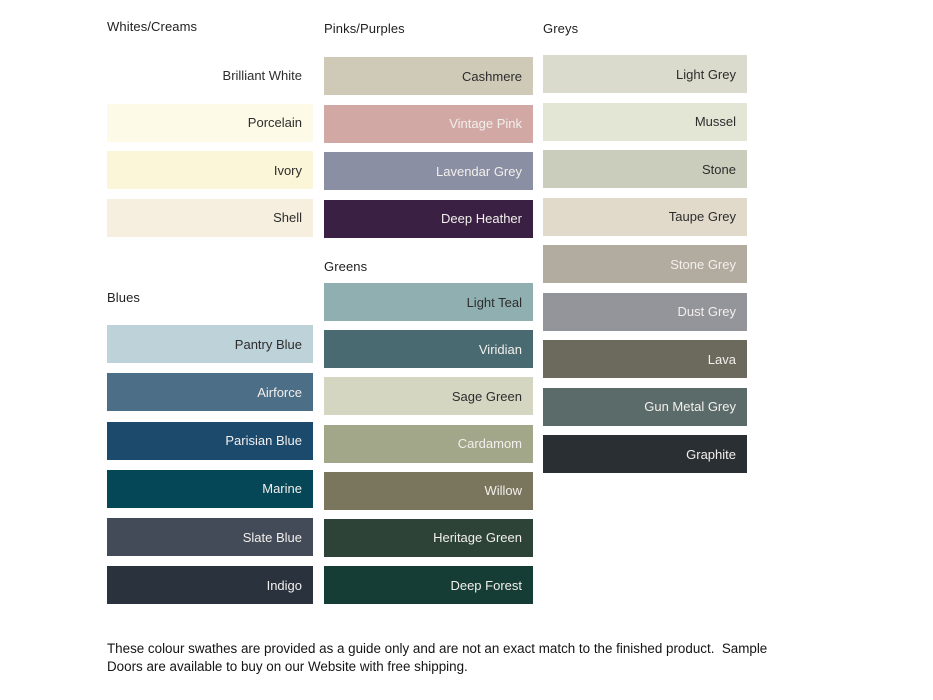 The image size is (933, 700). Describe the element at coordinates (428, 171) in the screenshot. I see `color-swatch-lavendar-grey: Lavendar Grey` at that location.